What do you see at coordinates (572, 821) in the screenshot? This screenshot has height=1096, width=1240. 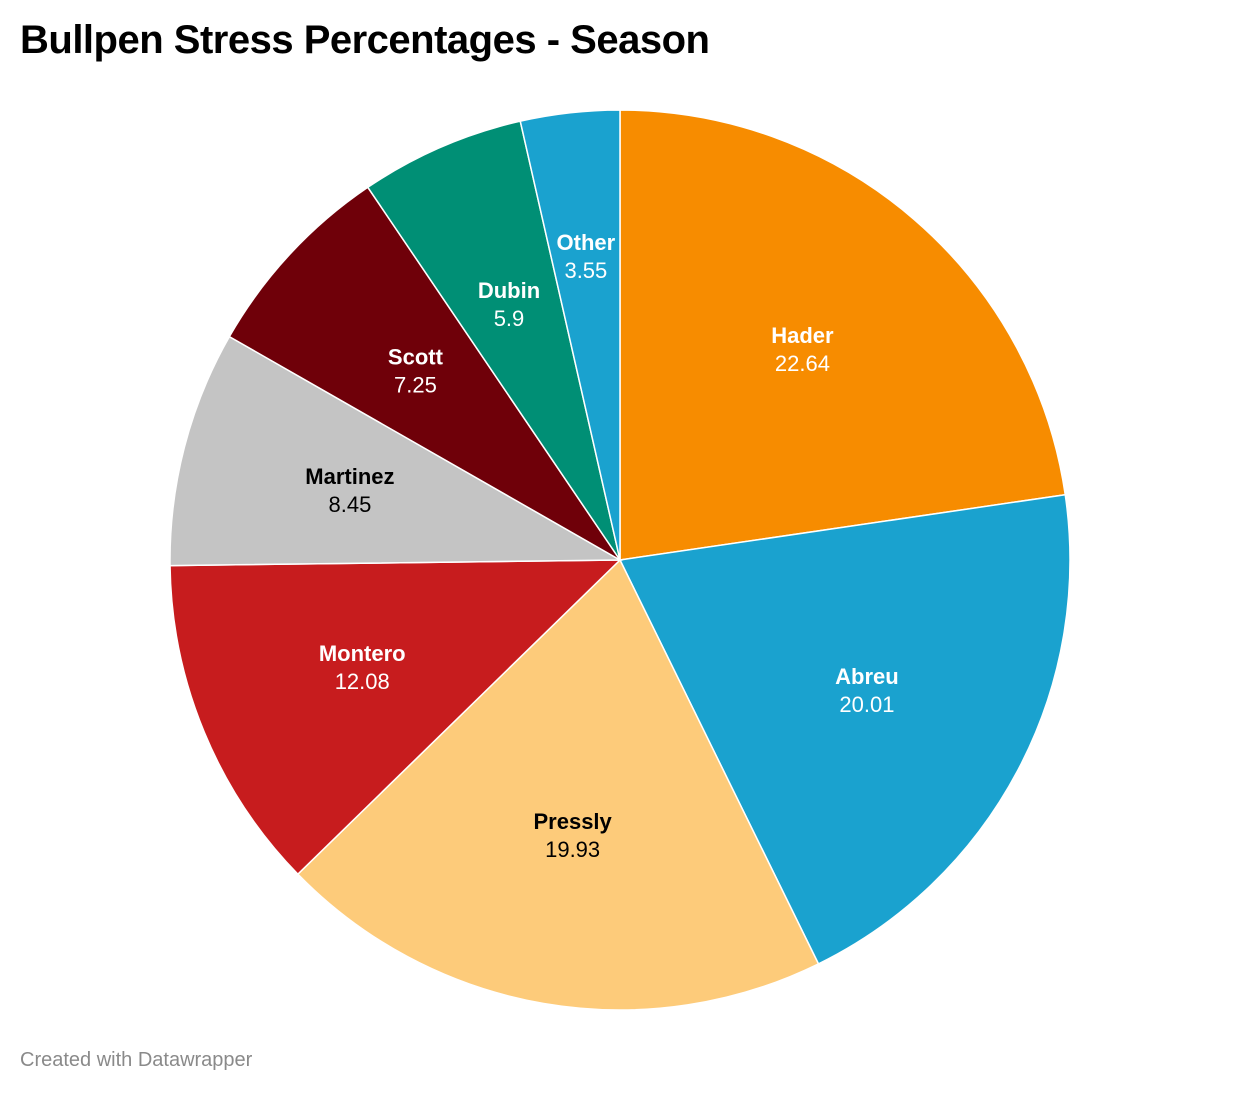 I see `slice-label-pressly: Pressly` at bounding box center [572, 821].